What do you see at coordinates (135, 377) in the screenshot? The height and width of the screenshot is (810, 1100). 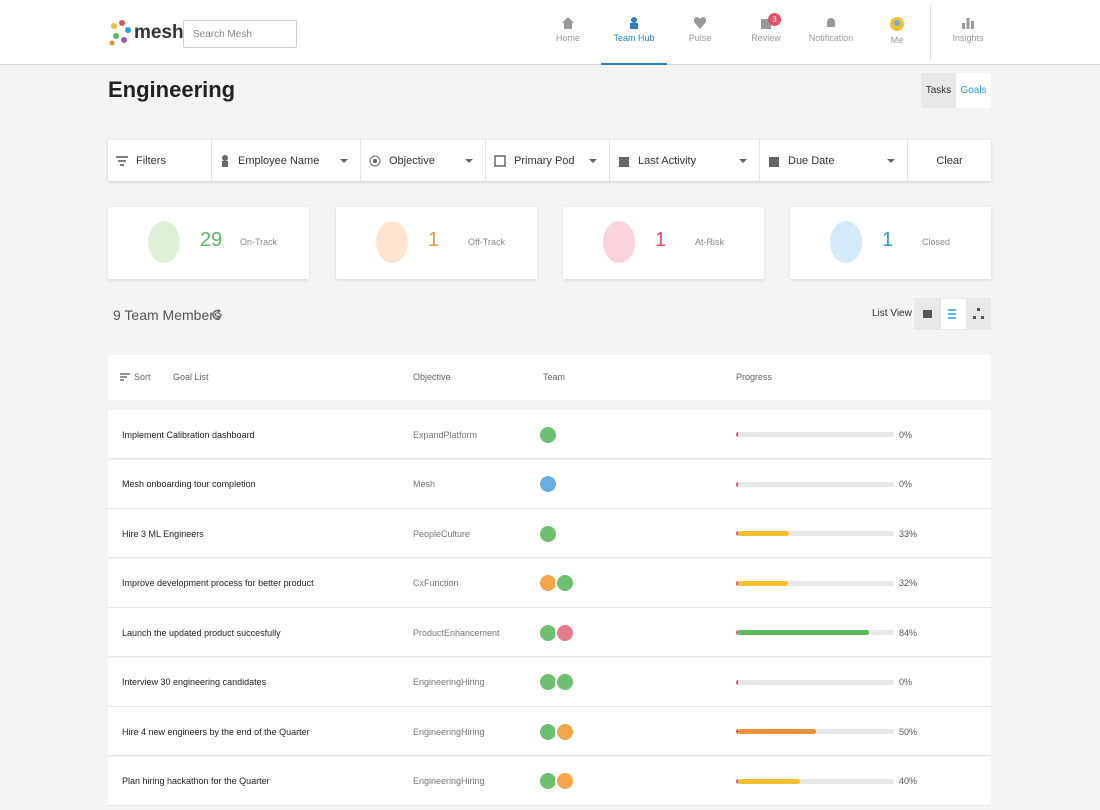 I see `sort-button: Sort` at bounding box center [135, 377].